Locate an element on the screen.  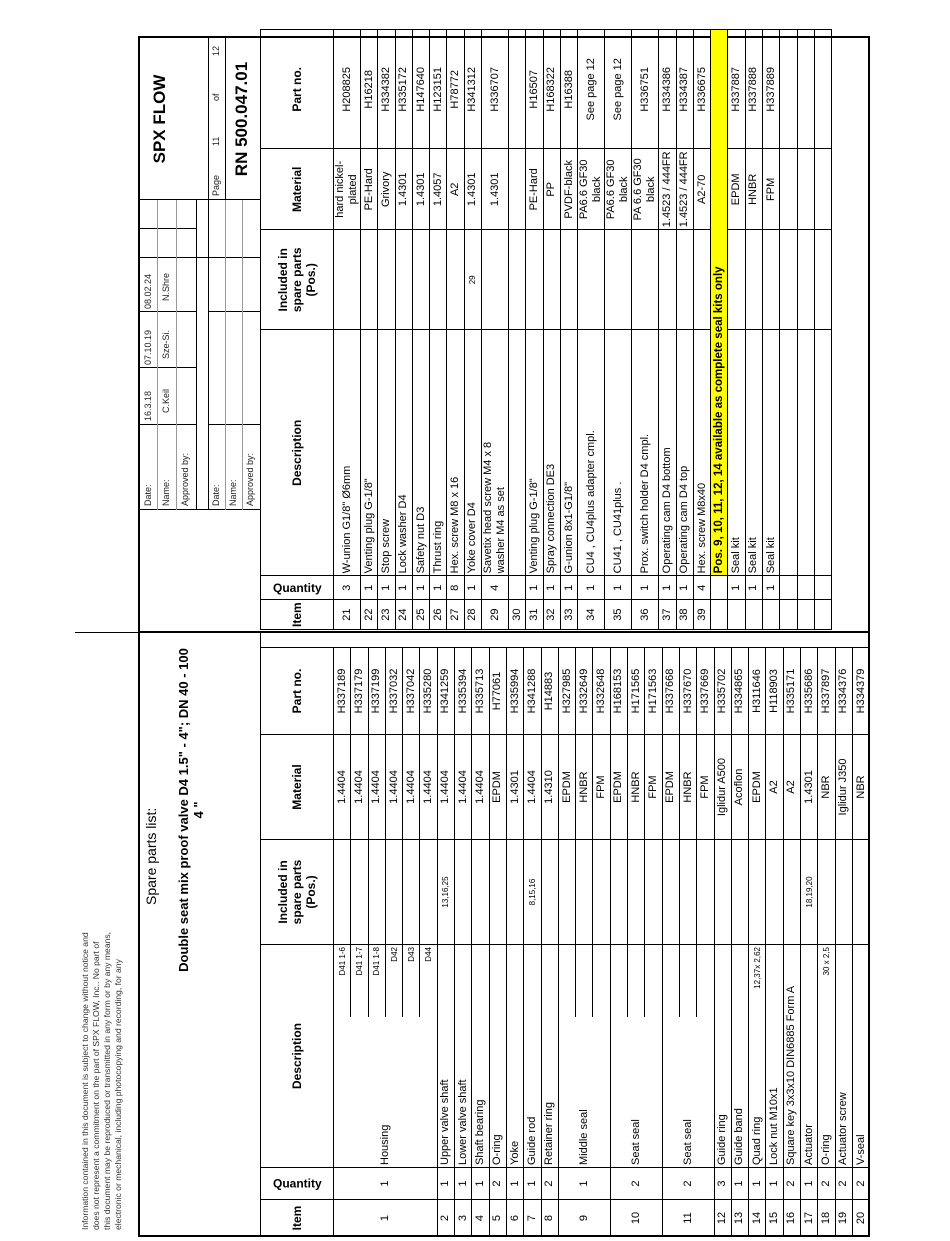
description: Shaft bearing is located at coordinates (480, 1056).